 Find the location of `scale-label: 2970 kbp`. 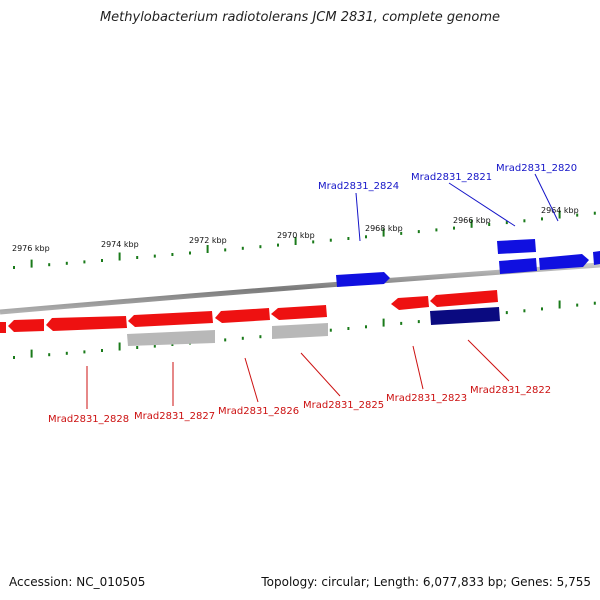

scale-label: 2970 kbp is located at coordinates (296, 235).